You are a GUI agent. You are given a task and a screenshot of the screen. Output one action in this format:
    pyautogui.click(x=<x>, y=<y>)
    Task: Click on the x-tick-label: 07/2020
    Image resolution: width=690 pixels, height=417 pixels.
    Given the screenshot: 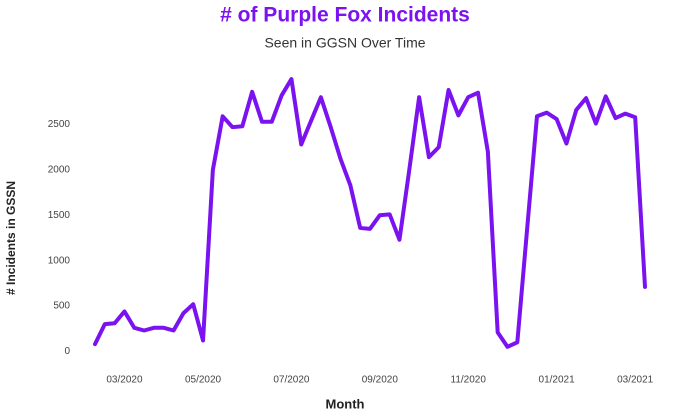 What is the action you would take?
    pyautogui.click(x=291, y=380)
    